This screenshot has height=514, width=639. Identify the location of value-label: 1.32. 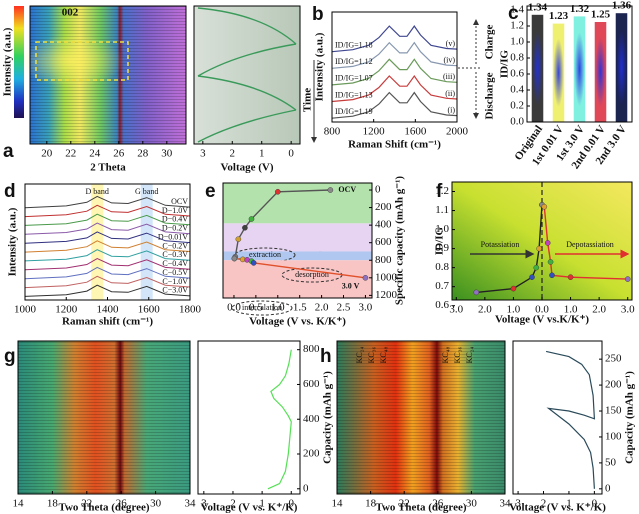
(580, 9).